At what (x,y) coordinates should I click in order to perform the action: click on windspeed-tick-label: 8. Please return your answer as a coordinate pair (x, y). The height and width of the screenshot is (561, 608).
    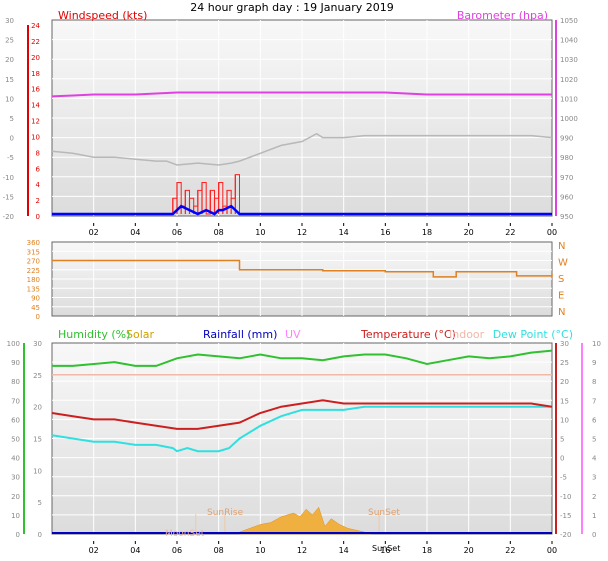
    Looking at the image, I should click on (38, 153).